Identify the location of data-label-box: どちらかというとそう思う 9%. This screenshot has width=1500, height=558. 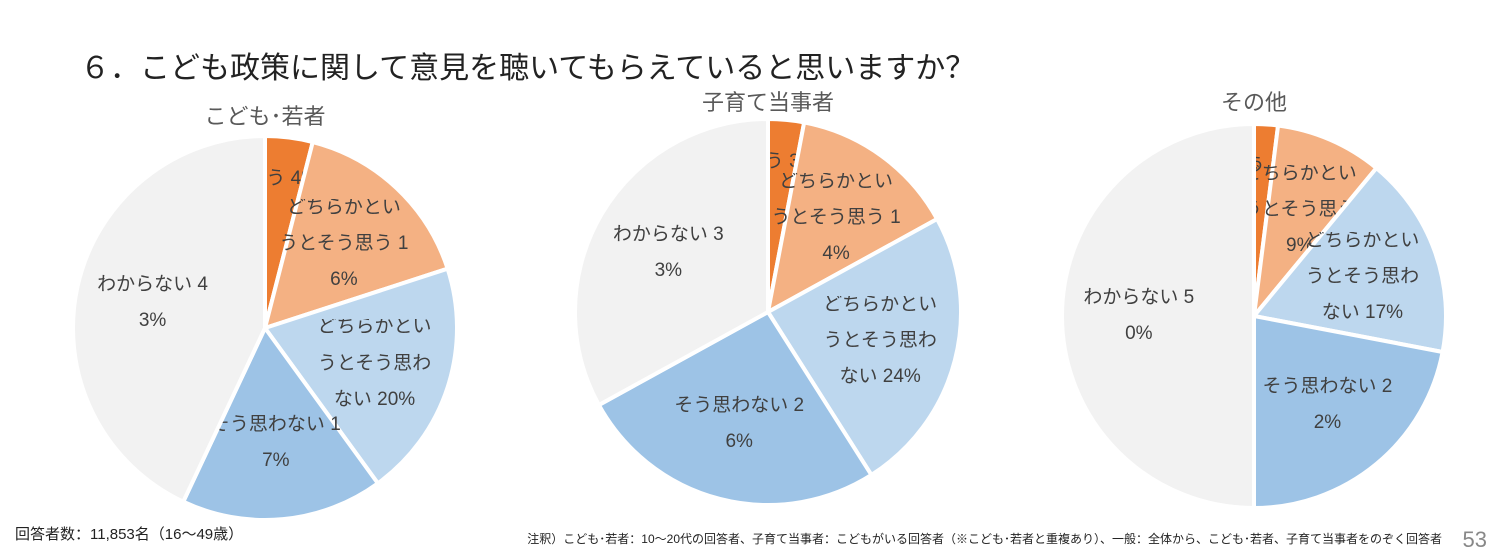
(1300, 210).